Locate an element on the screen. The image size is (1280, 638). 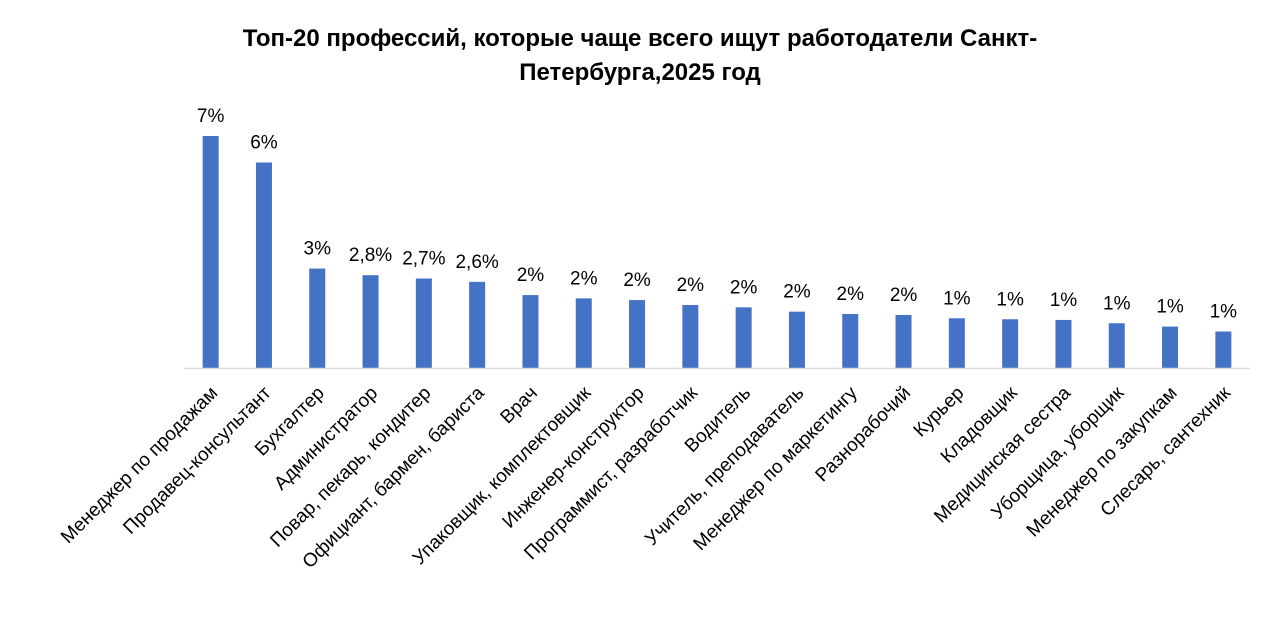
data-label-10: 2% is located at coordinates (691, 285).